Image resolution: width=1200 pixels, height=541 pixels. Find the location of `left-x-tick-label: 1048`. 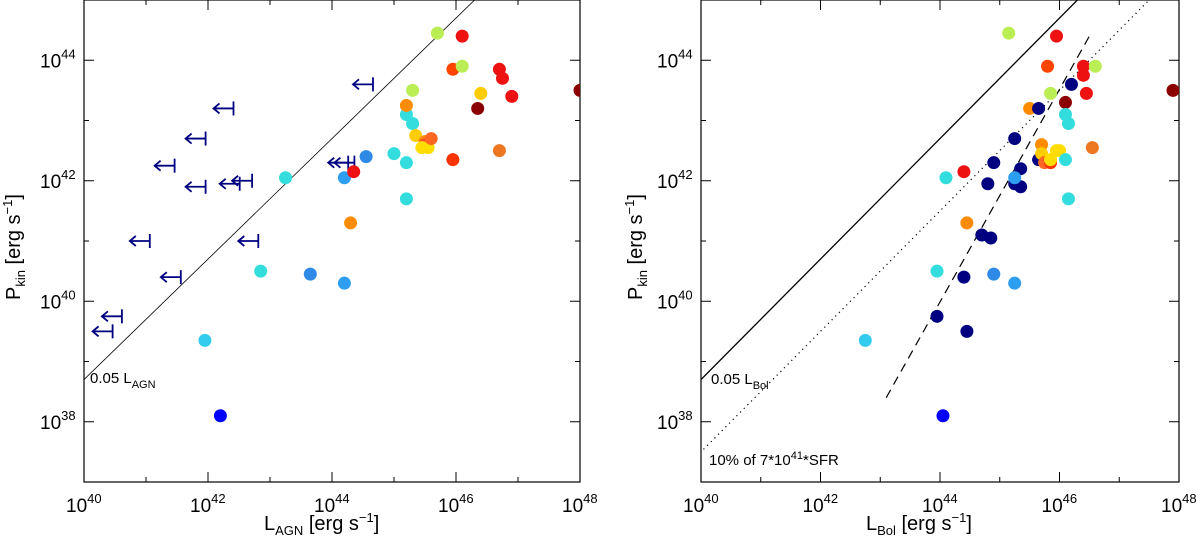

left-x-tick-label: 1048 is located at coordinates (580, 504).